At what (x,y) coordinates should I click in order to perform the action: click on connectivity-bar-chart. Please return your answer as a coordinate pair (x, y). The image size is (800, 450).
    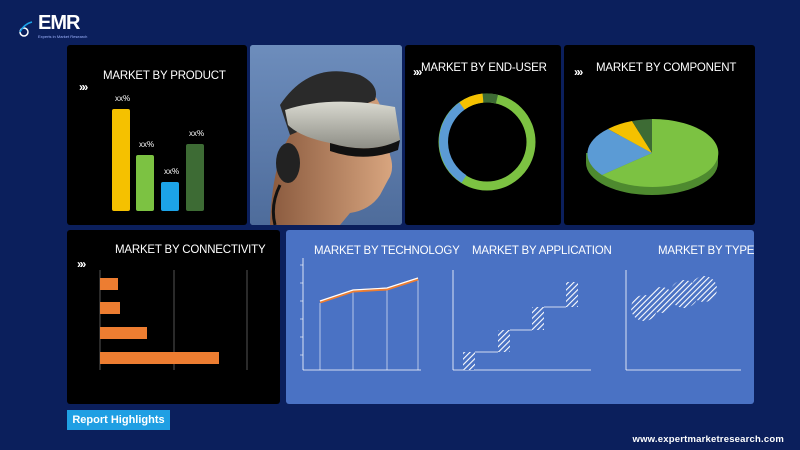
    Looking at the image, I should click on (173, 320).